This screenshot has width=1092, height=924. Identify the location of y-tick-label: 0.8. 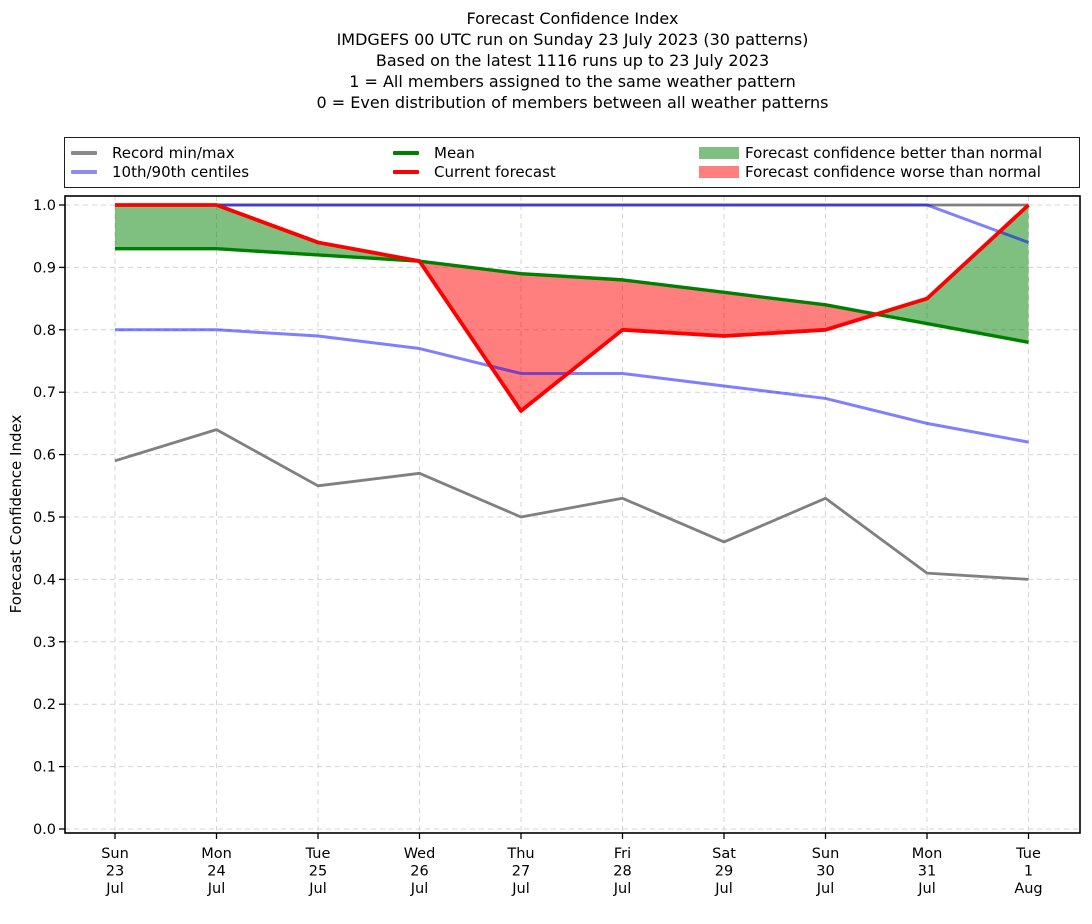
(44, 331).